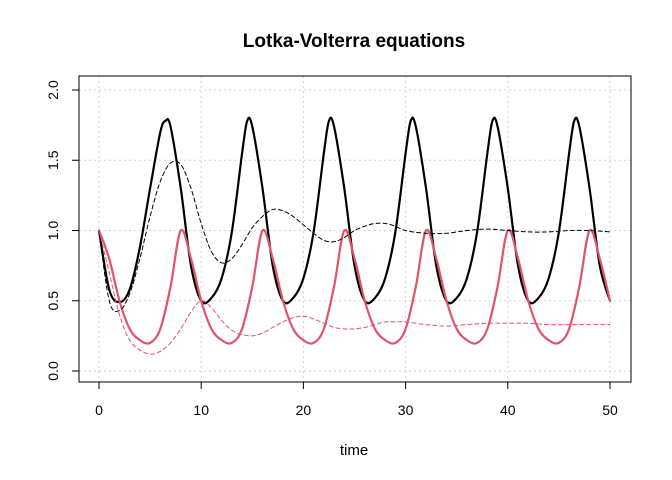 The image size is (672, 480). I want to click on x-axis-label: time, so click(354, 450).